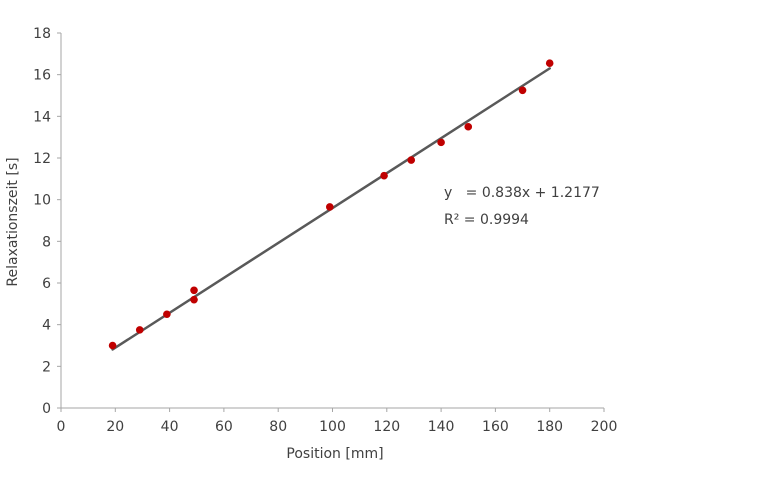 The image size is (768, 490). Describe the element at coordinates (13, 221) in the screenshot. I see `y-axis-title: Relaxationszeit [s]` at that location.